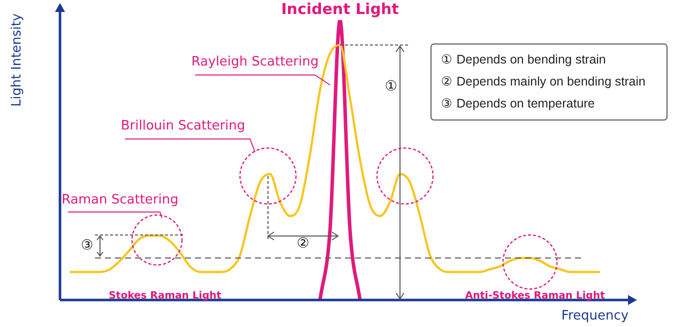 The image size is (679, 327). What do you see at coordinates (120, 200) in the screenshot?
I see `annotation: Raman Scattering` at bounding box center [120, 200].